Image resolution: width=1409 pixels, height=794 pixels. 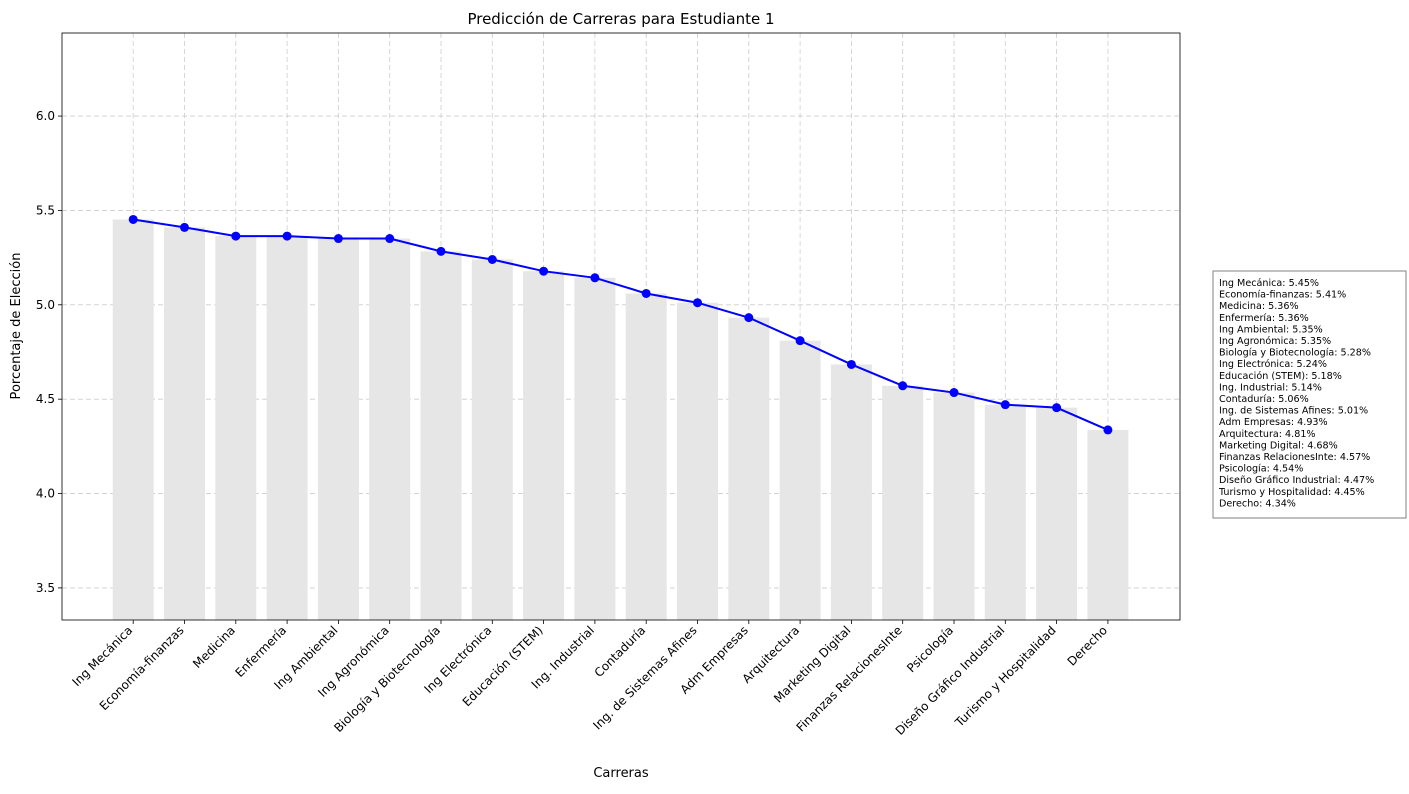 What do you see at coordinates (1295, 353) in the screenshot?
I see `legend-entry: Biología y Biotecnología: 5.28%` at bounding box center [1295, 353].